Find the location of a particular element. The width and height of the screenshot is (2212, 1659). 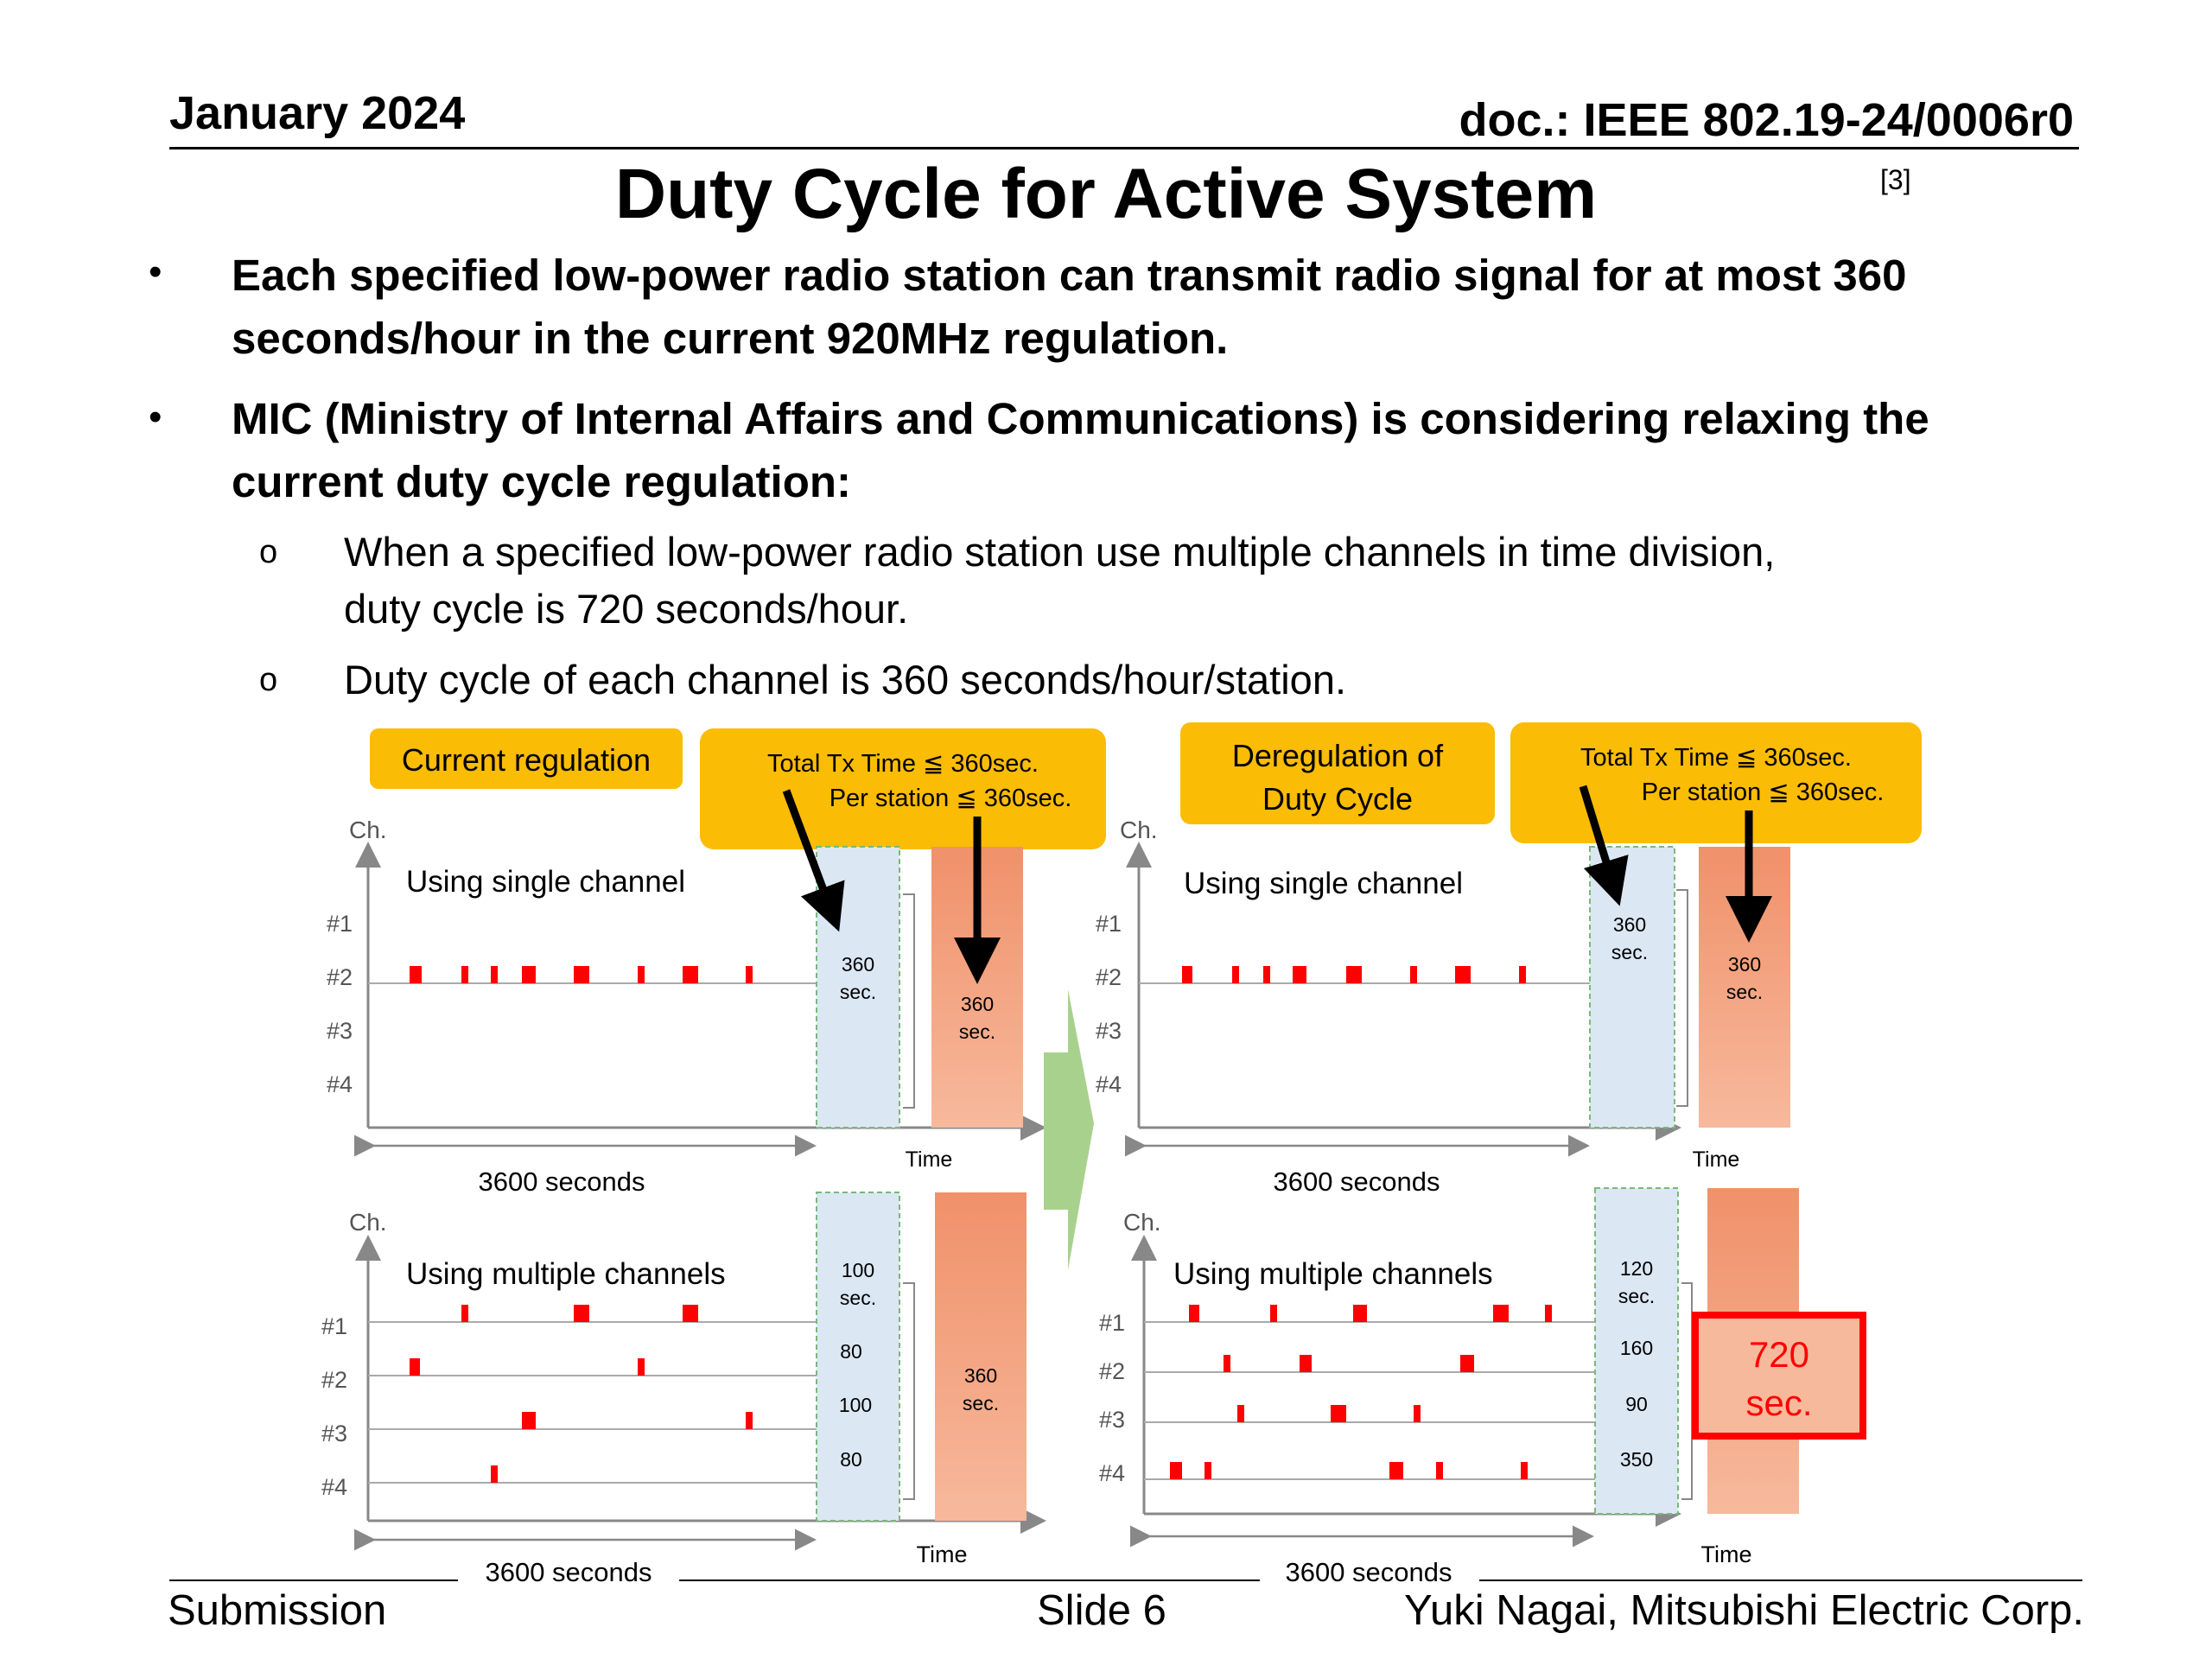

left-top-ch4: #4 is located at coordinates (340, 1084).